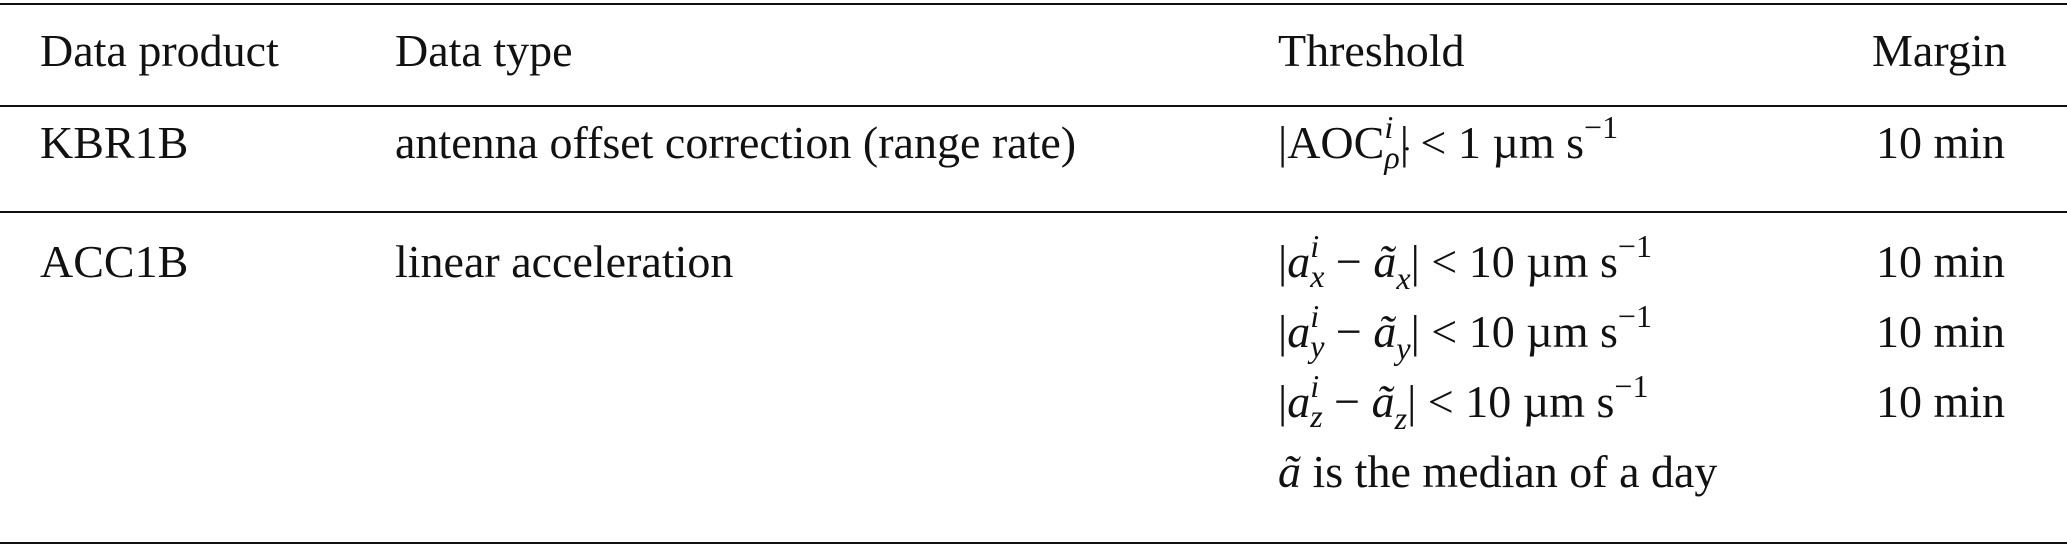 The height and width of the screenshot is (546, 2067). What do you see at coordinates (1492, 142) in the screenshot?
I see `math-text: | < 1 µm s` at bounding box center [1492, 142].